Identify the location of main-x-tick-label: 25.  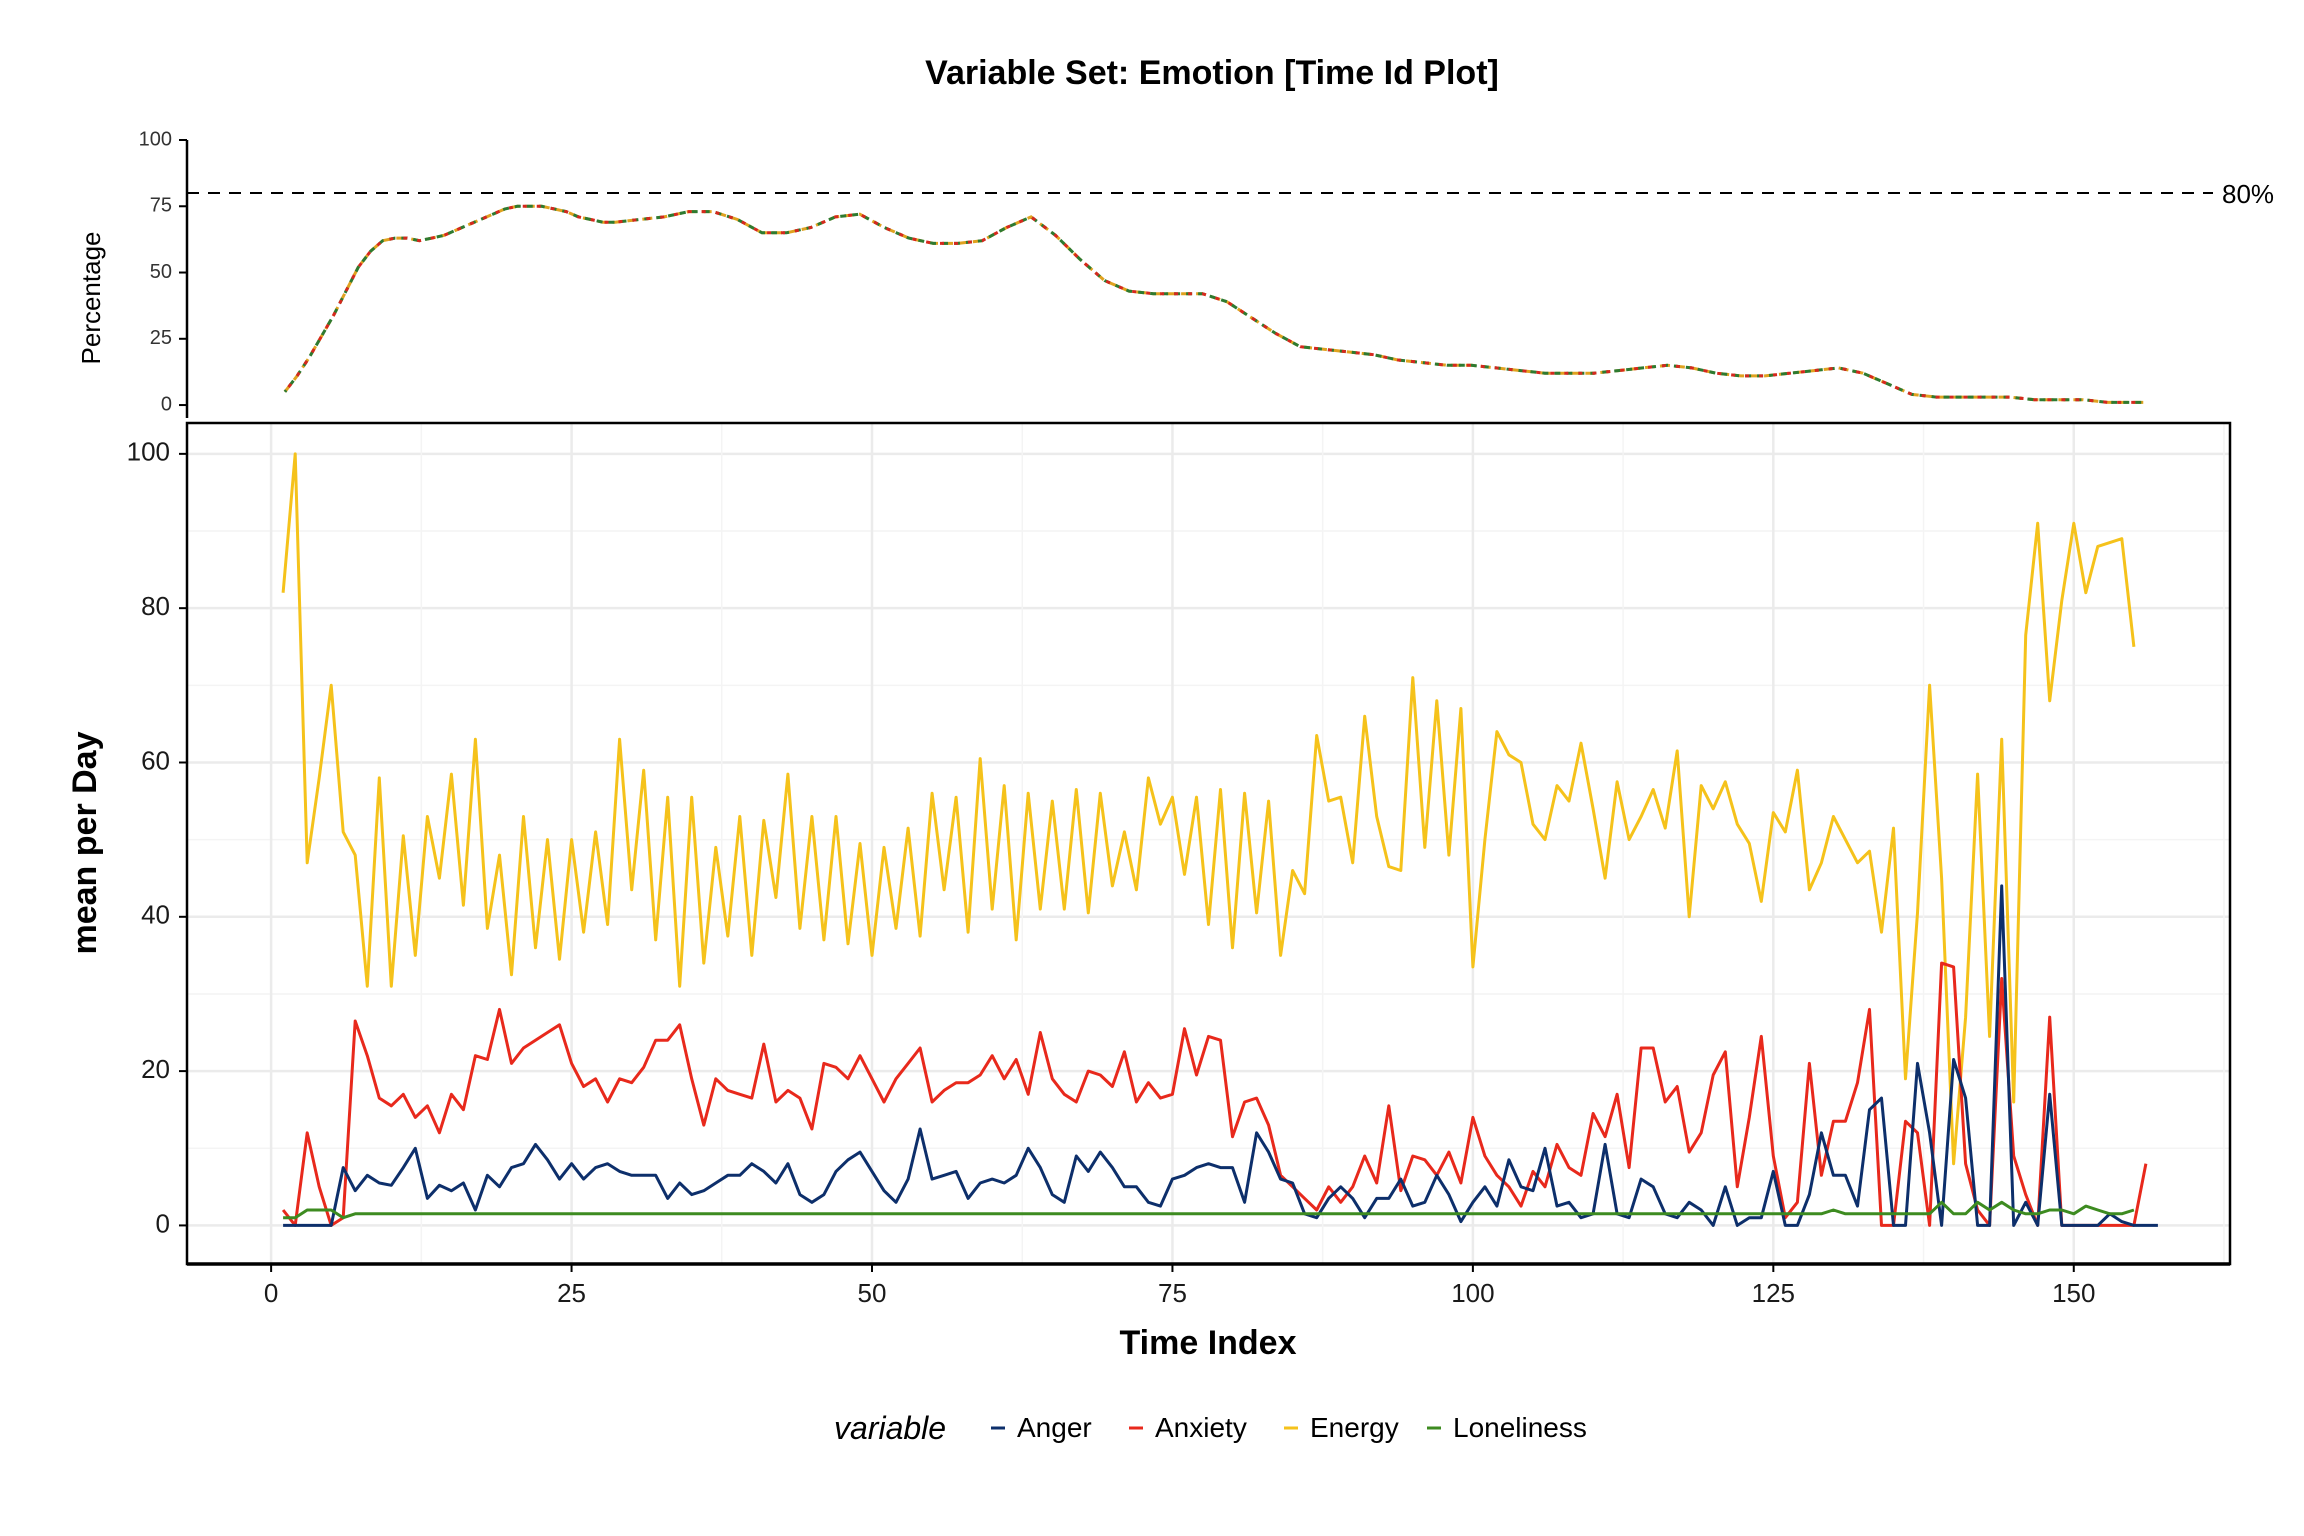
(571, 1293).